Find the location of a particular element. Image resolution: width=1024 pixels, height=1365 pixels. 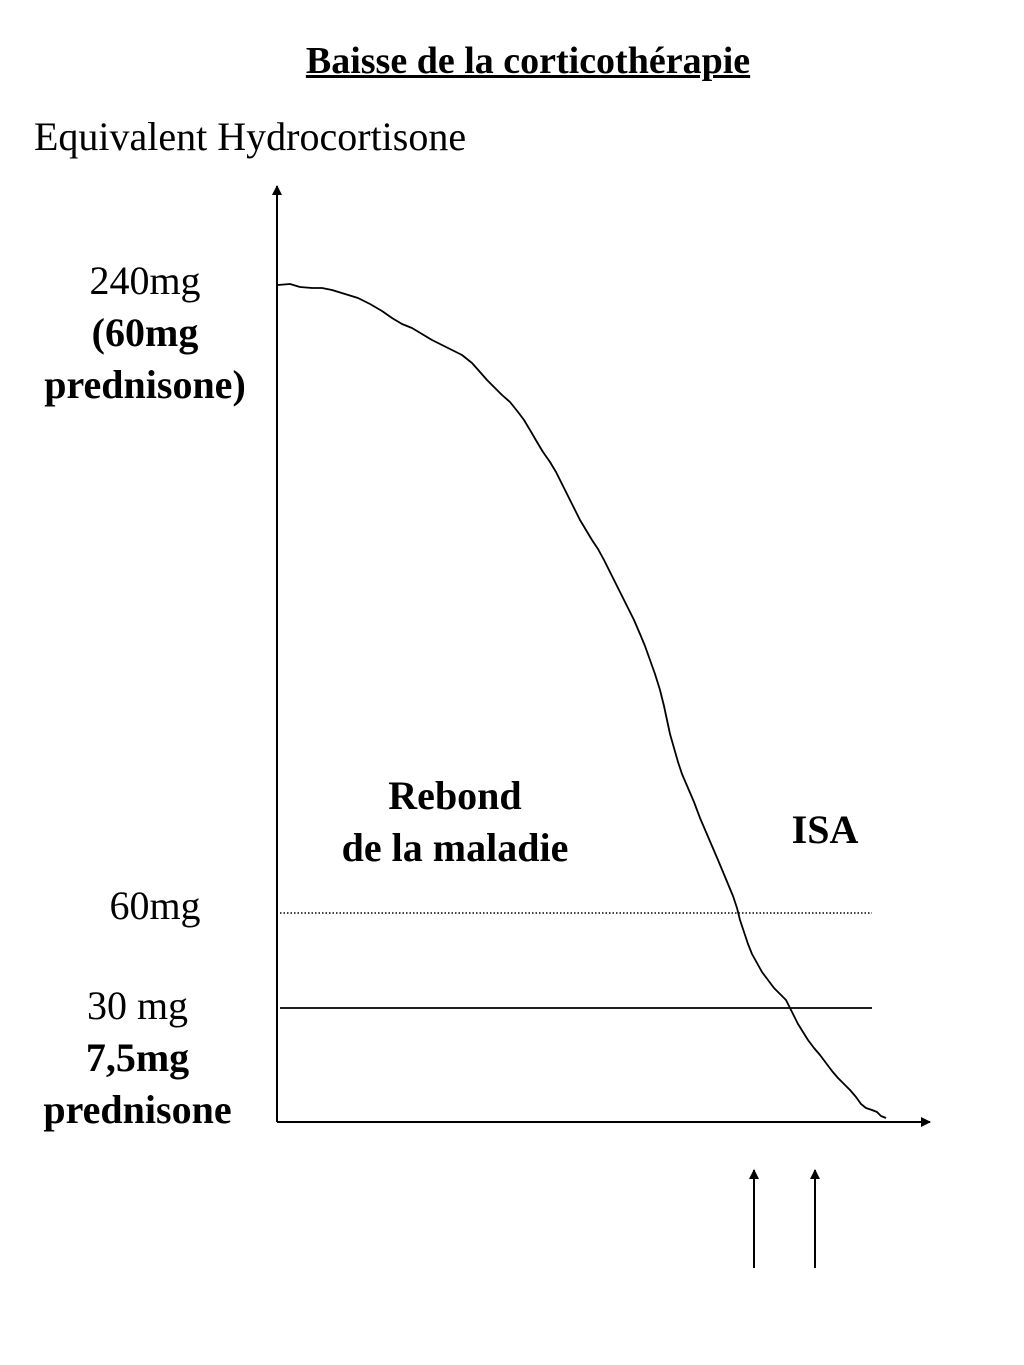

region-rebond-line2: de la maladie is located at coordinates (455, 847).